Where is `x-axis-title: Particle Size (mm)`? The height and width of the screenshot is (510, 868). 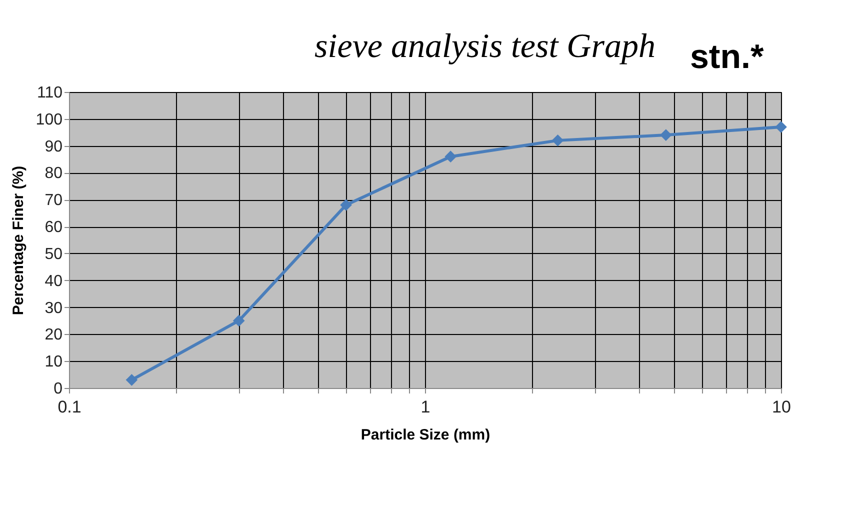
x-axis-title: Particle Size (mm) is located at coordinates (425, 435).